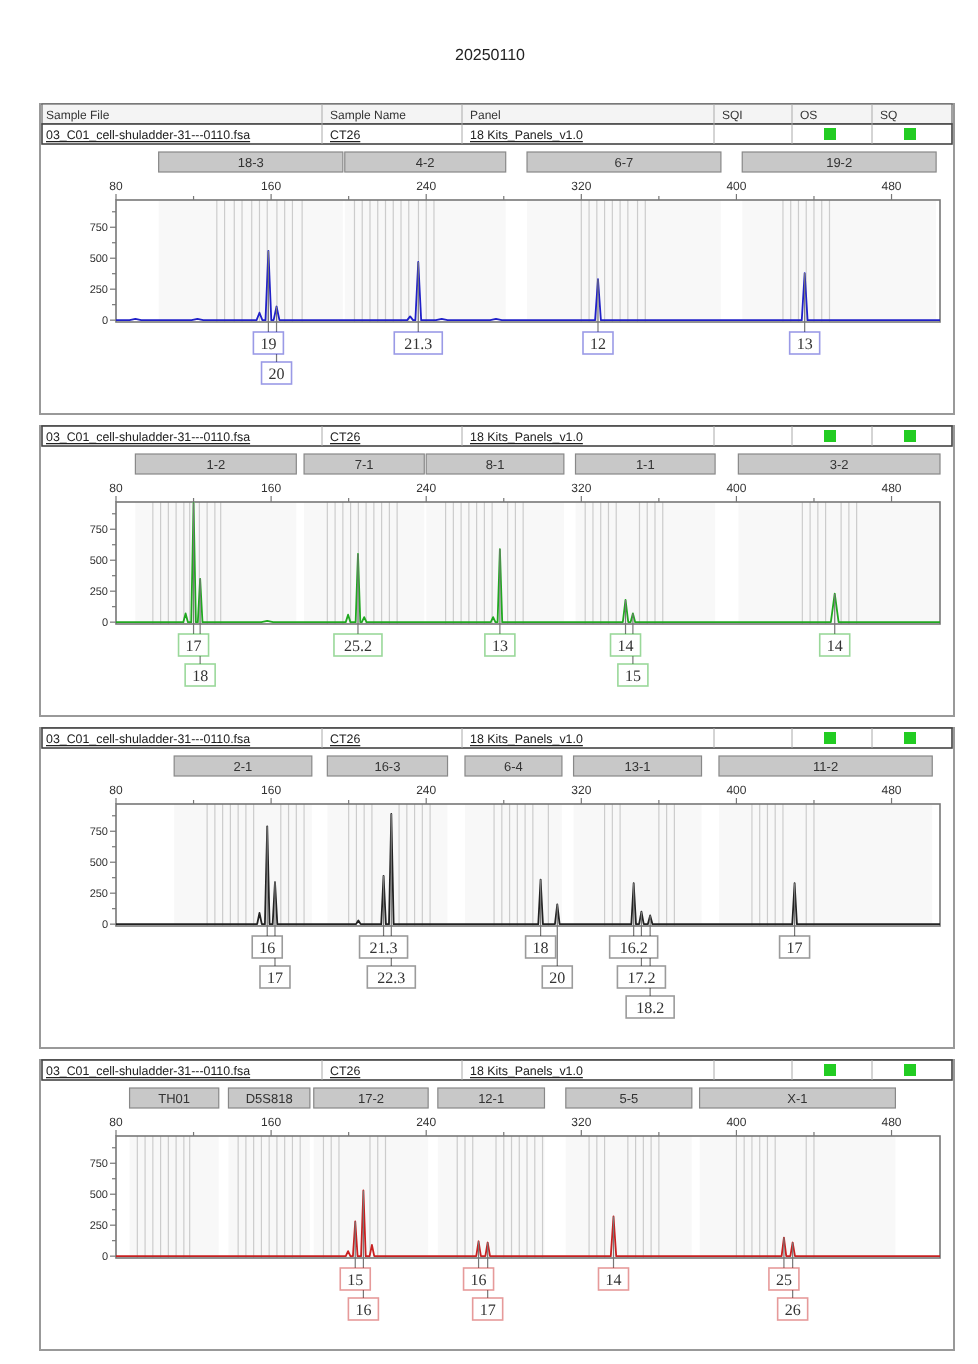 The image size is (978, 1364). I want to click on annotation: 22.3, so click(391, 978).